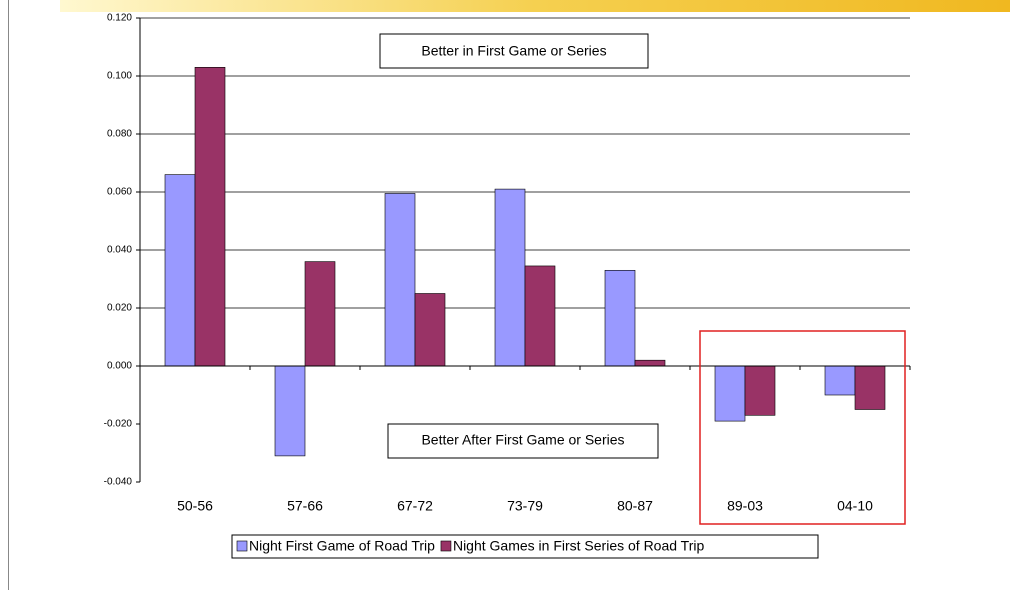 The height and width of the screenshot is (590, 1010). I want to click on y-tick-label: -0.020, so click(118, 424).